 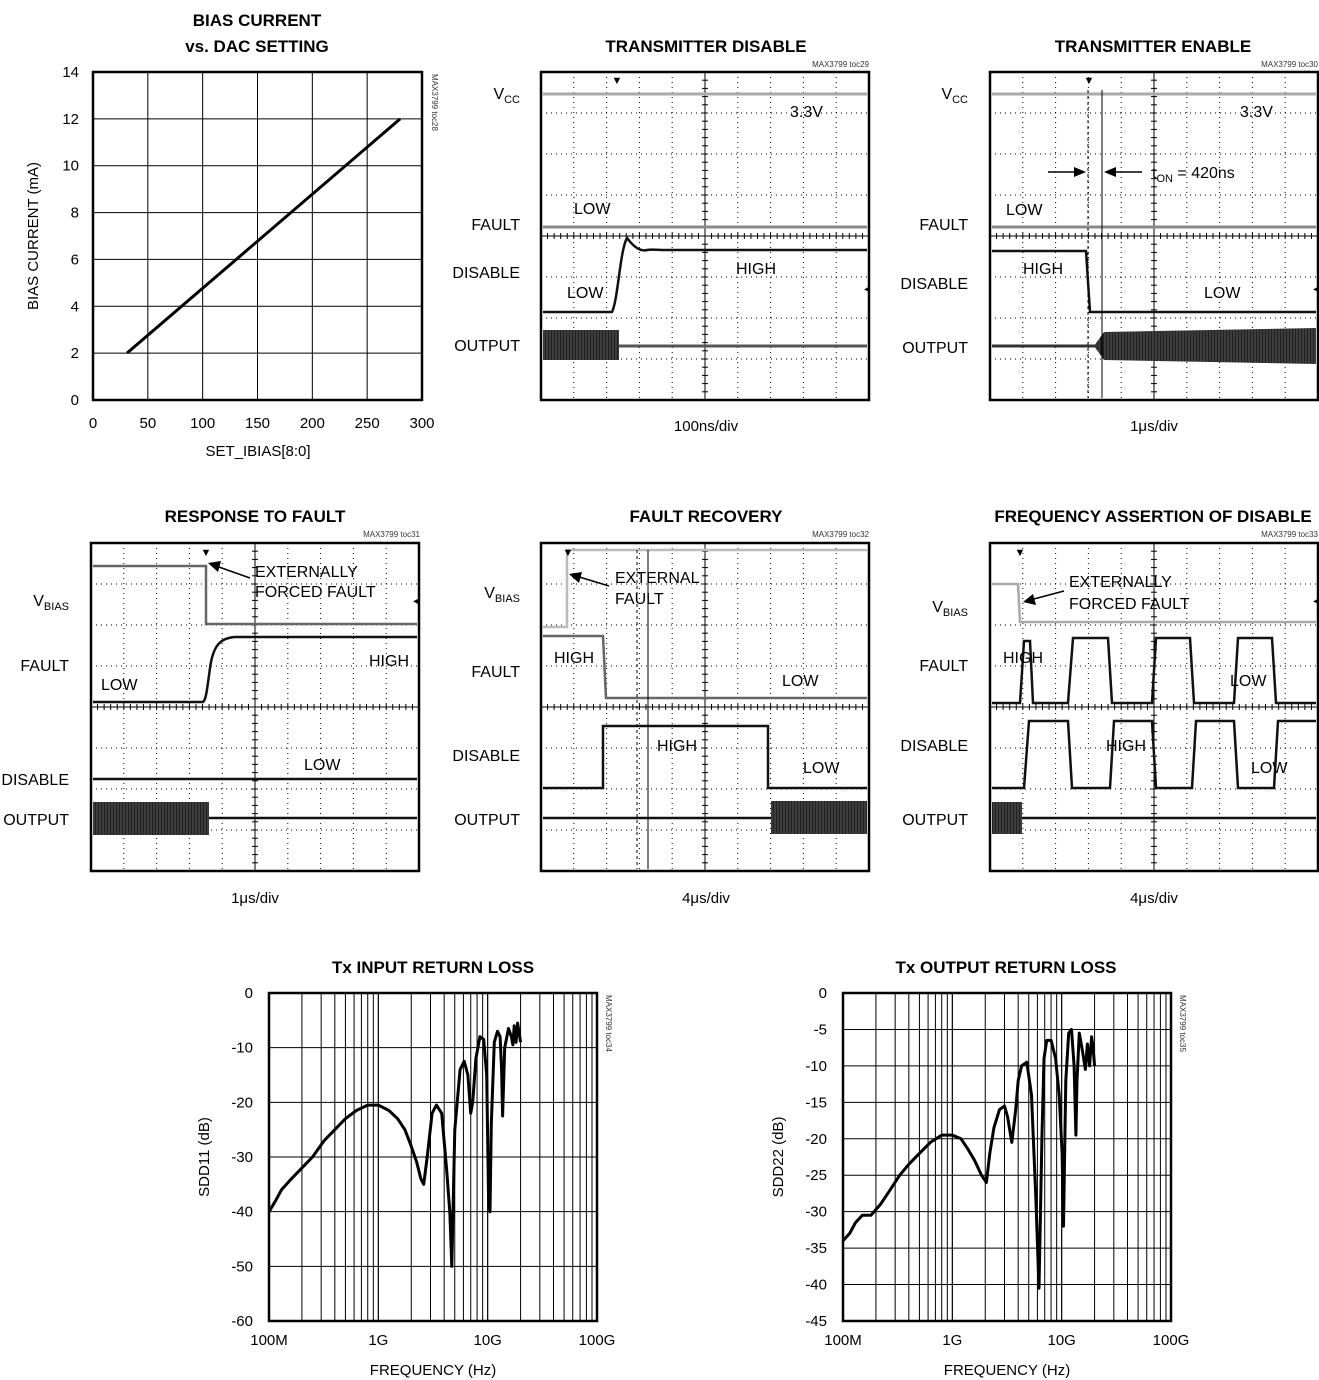 What do you see at coordinates (257, 46) in the screenshot?
I see `chart-title-line2: vs. DAC SETTING` at bounding box center [257, 46].